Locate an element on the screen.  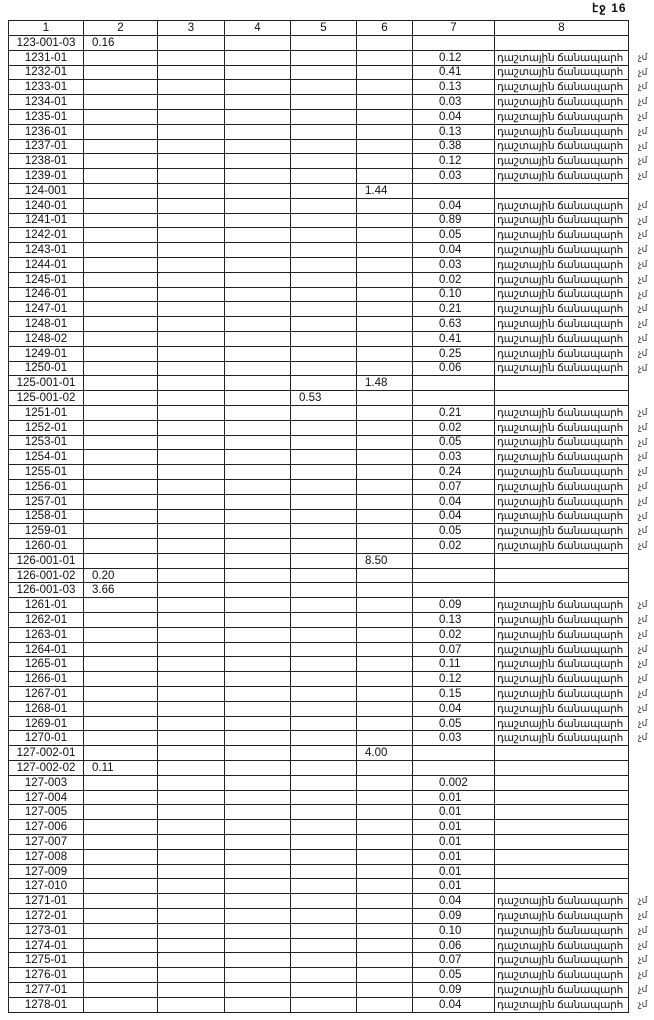
table-row: 127-004 0.01 is located at coordinates (318, 797).